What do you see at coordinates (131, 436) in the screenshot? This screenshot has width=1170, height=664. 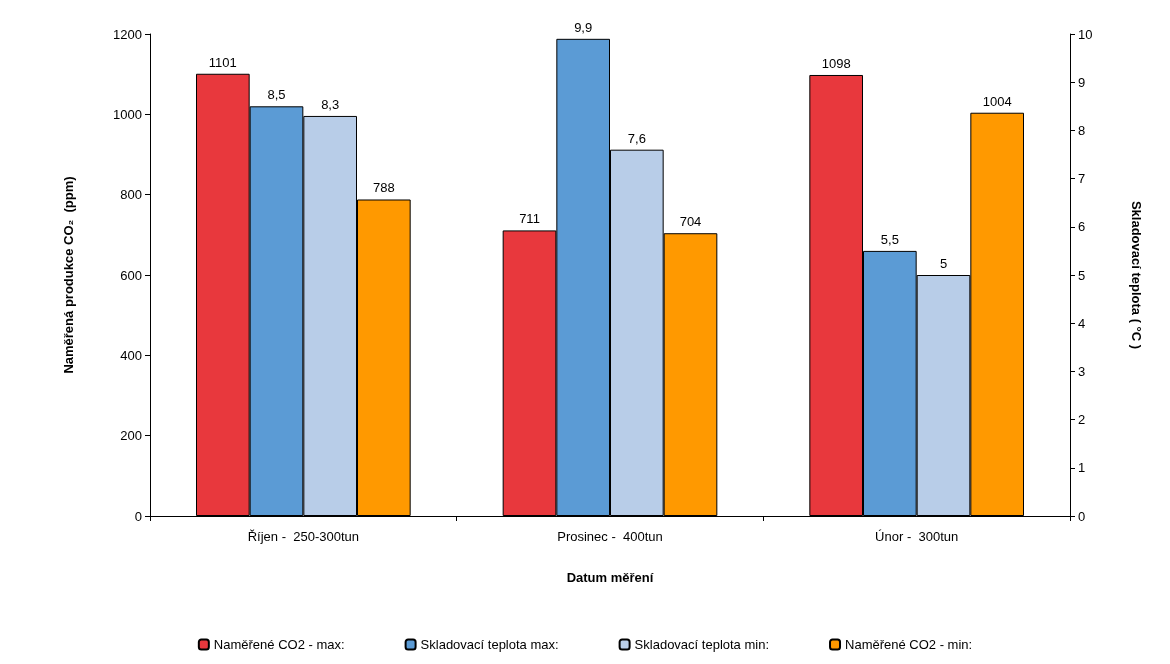 I see `y-tick-label: 200` at bounding box center [131, 436].